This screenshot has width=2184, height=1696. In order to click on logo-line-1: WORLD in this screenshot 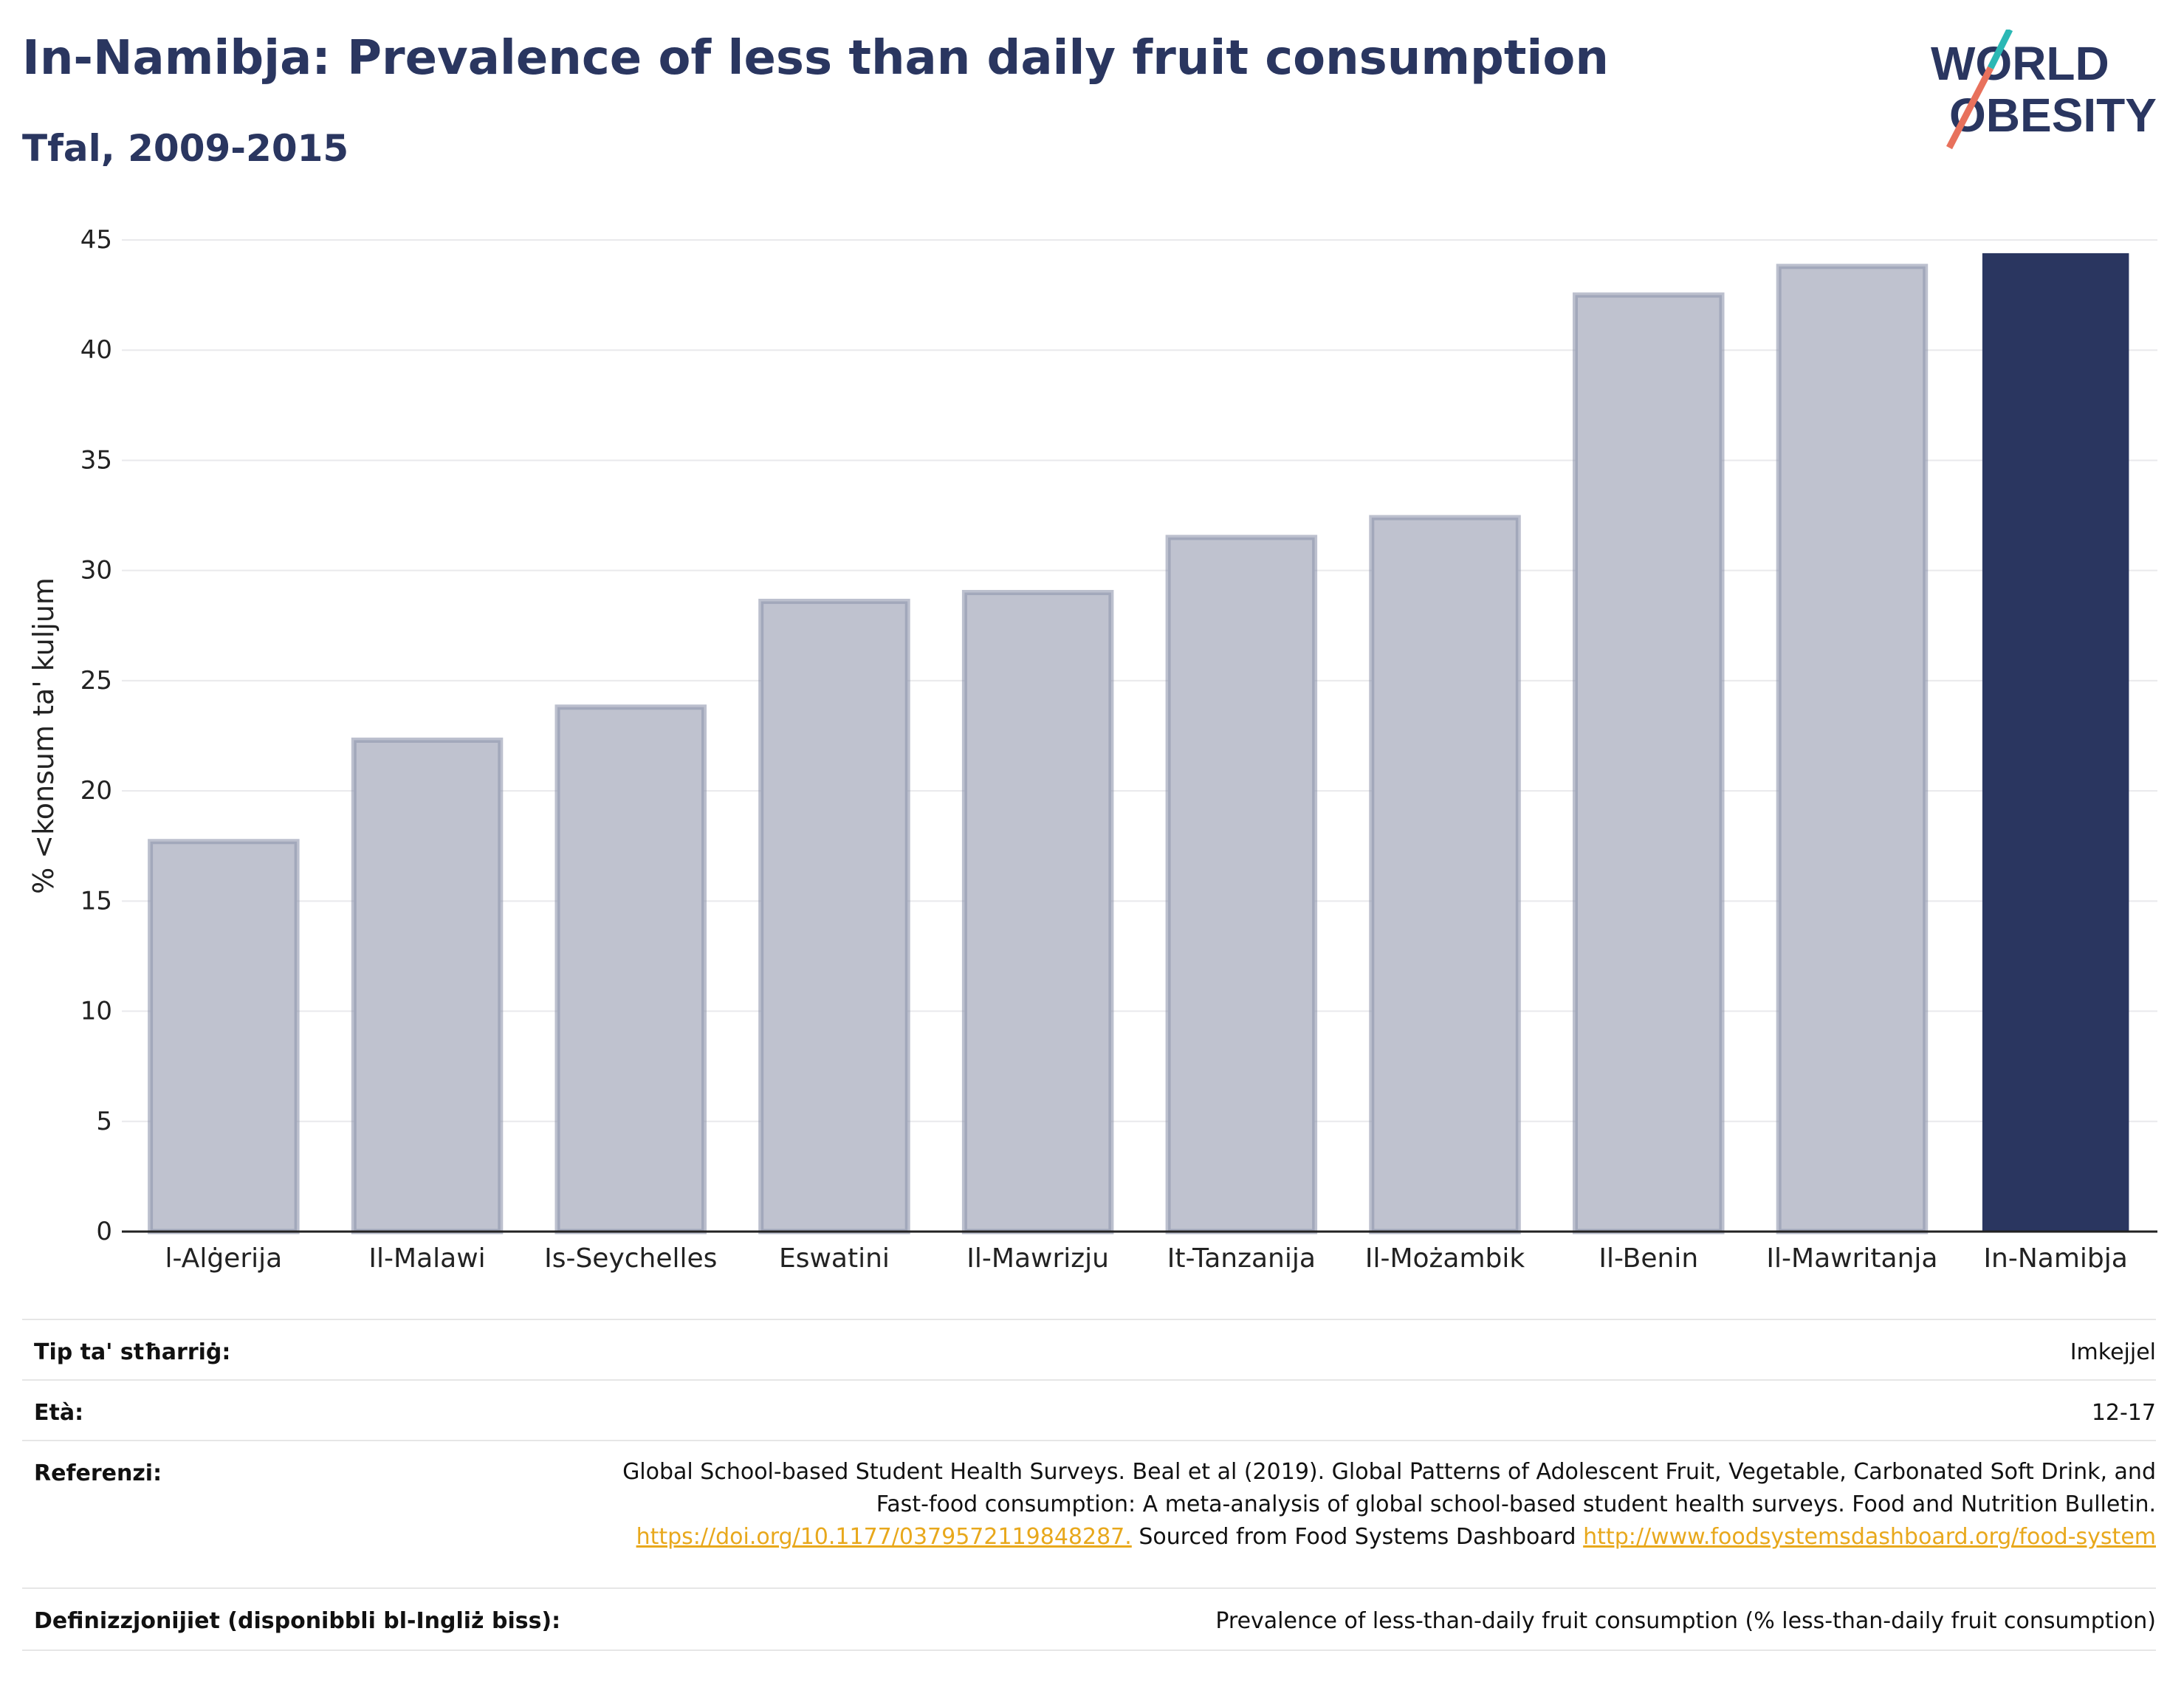, I will do `click(2020, 63)`.